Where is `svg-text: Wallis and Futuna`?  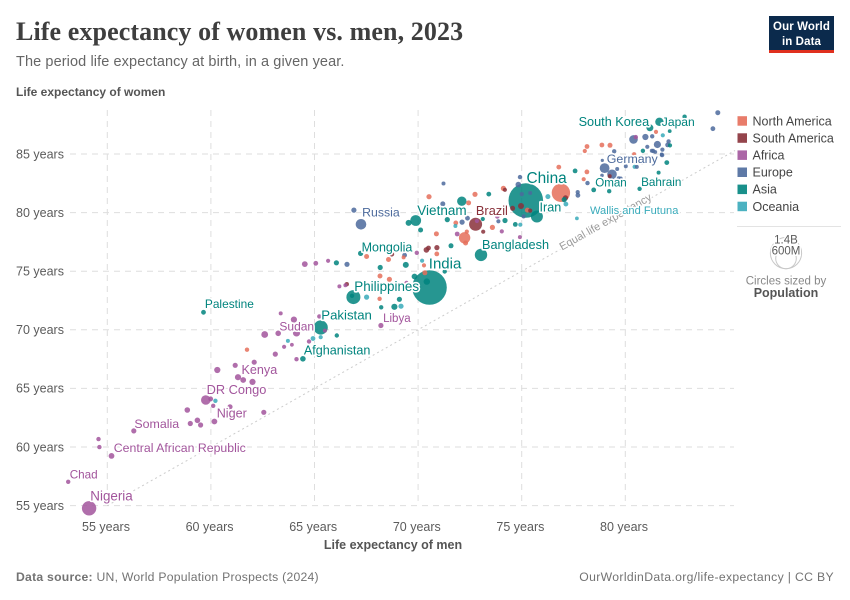
svg-text: Wallis and Futuna is located at coordinates (634, 211).